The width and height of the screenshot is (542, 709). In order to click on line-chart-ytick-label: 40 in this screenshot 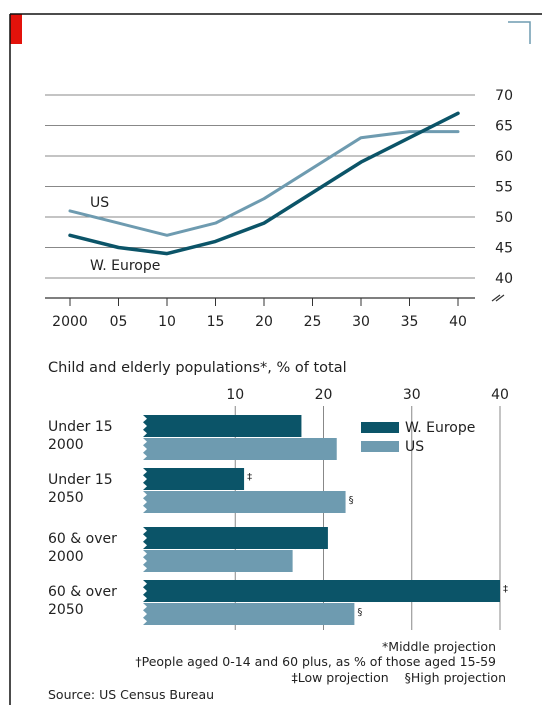, I will do `click(504, 279)`.